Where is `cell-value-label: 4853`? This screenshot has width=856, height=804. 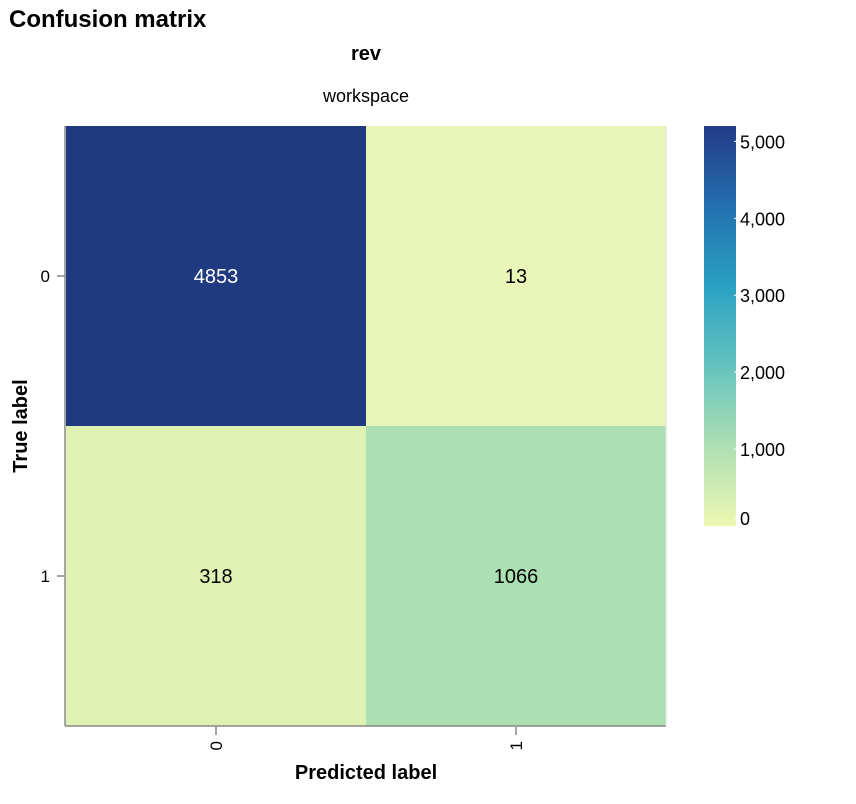 cell-value-label: 4853 is located at coordinates (216, 277).